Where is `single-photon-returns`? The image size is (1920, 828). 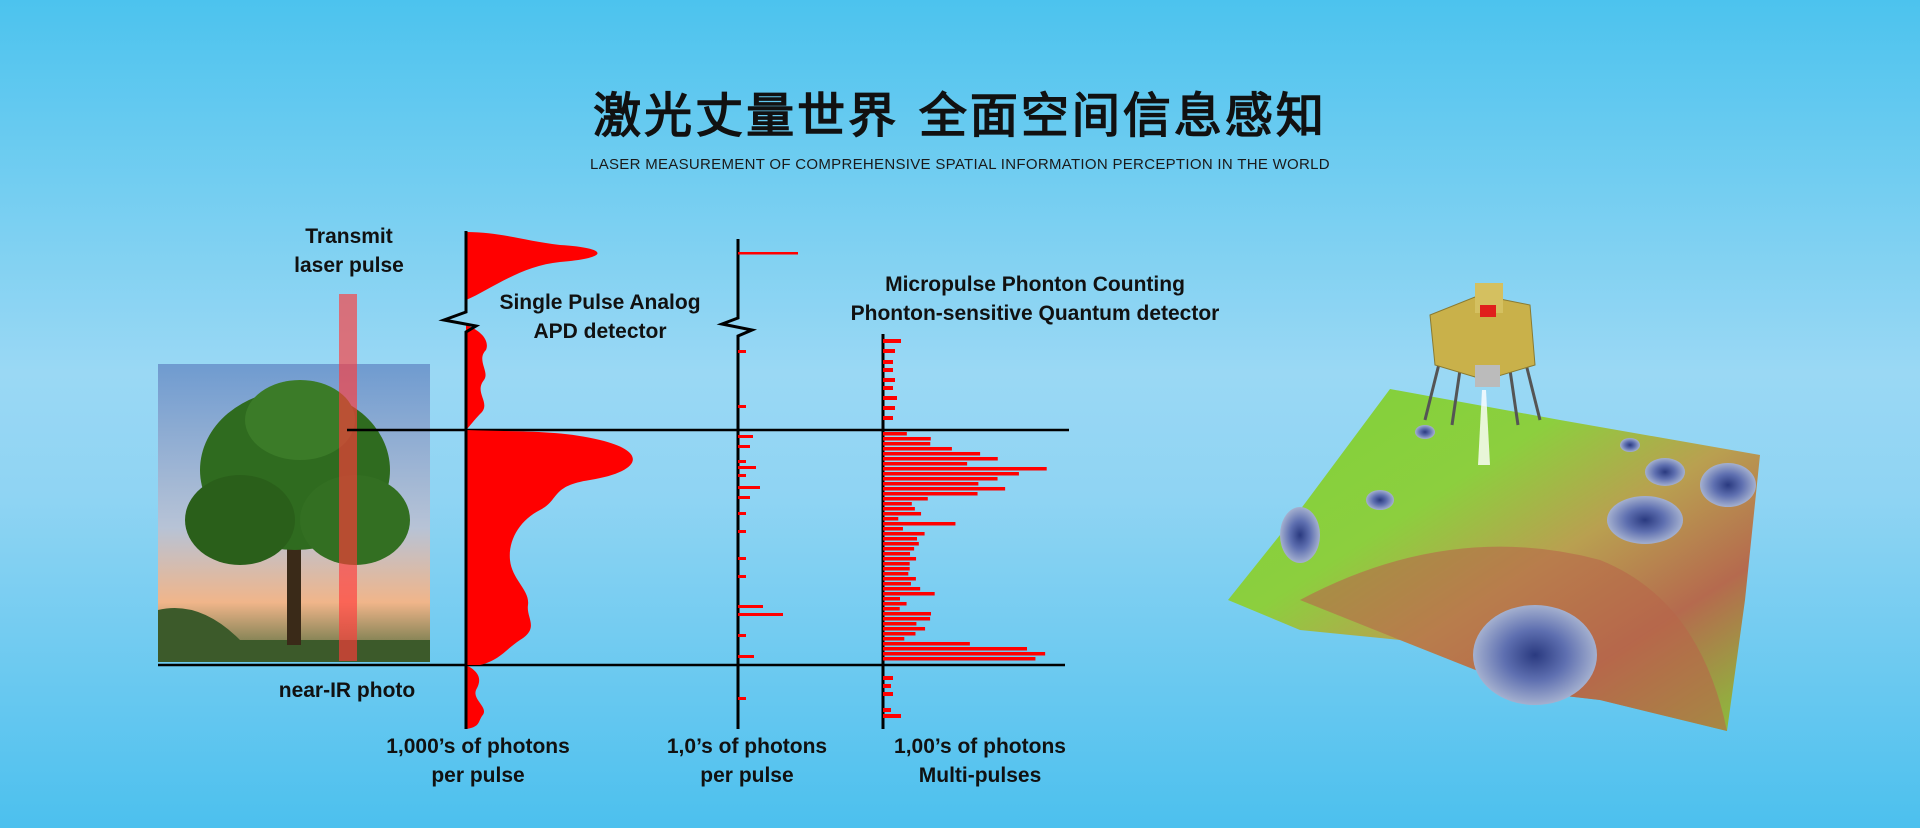
single-photon-returns is located at coordinates (768, 476).